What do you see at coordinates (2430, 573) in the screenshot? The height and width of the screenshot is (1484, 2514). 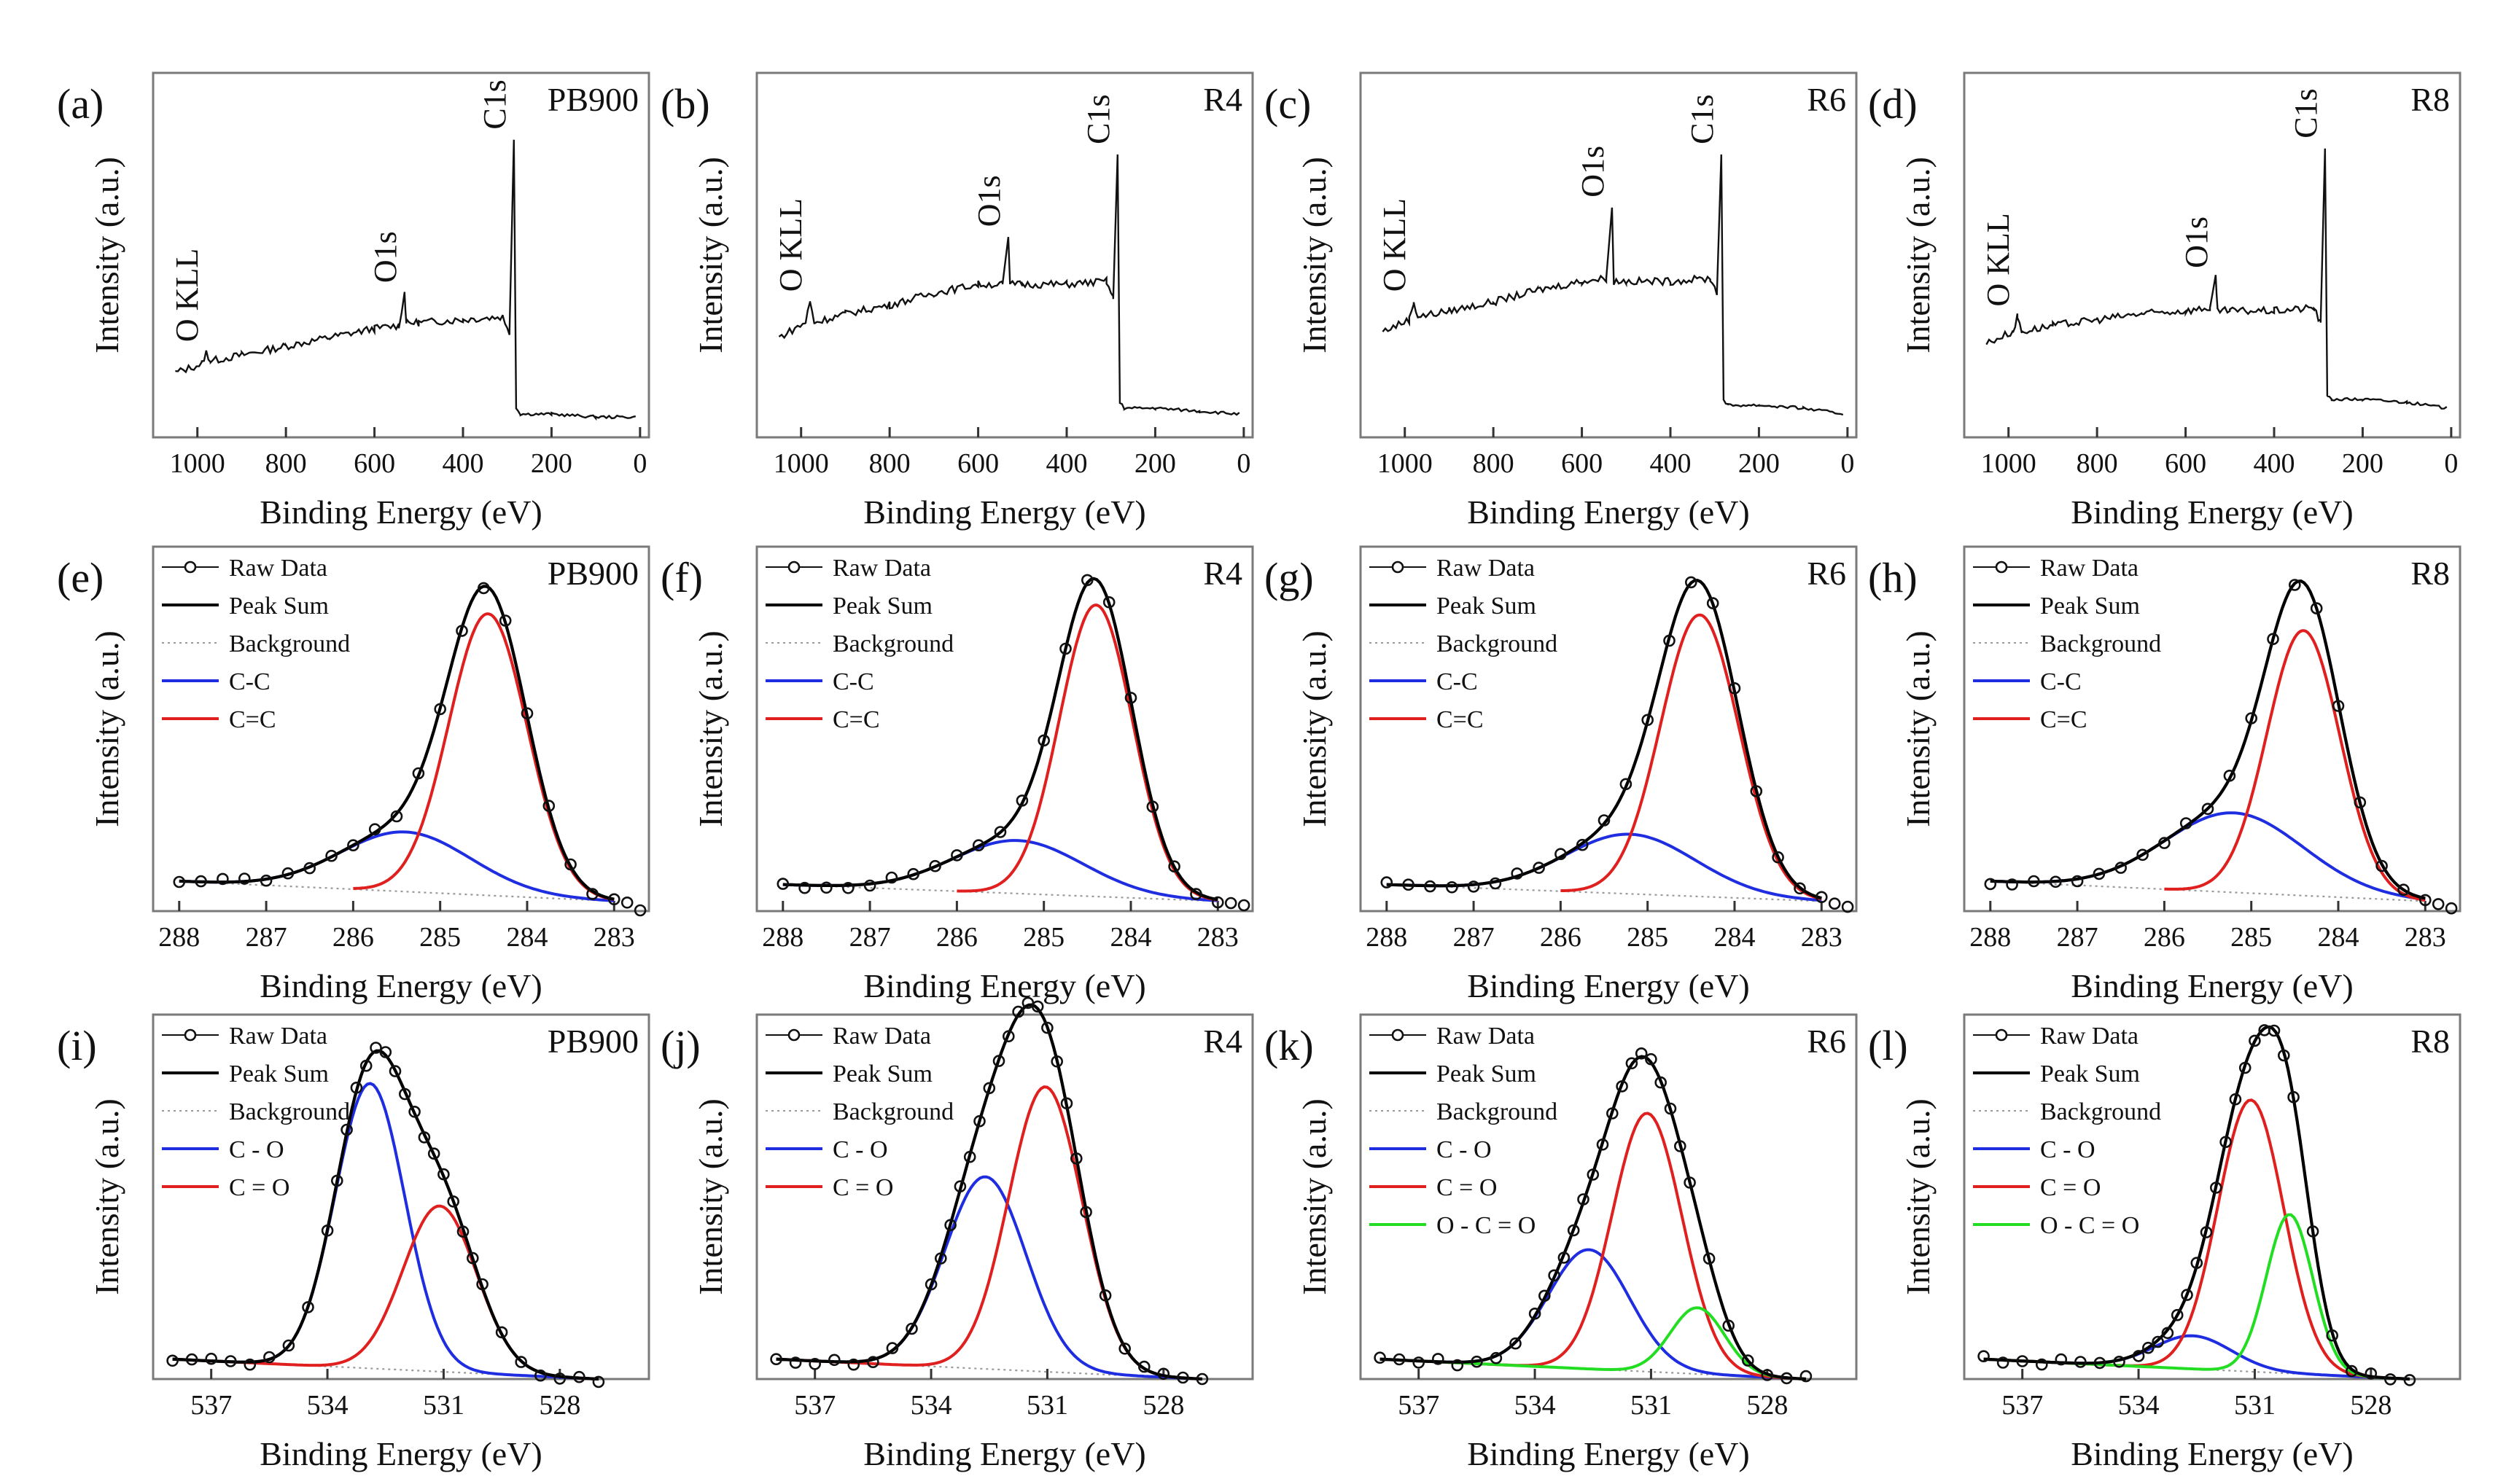 I see `sample-label: R8` at bounding box center [2430, 573].